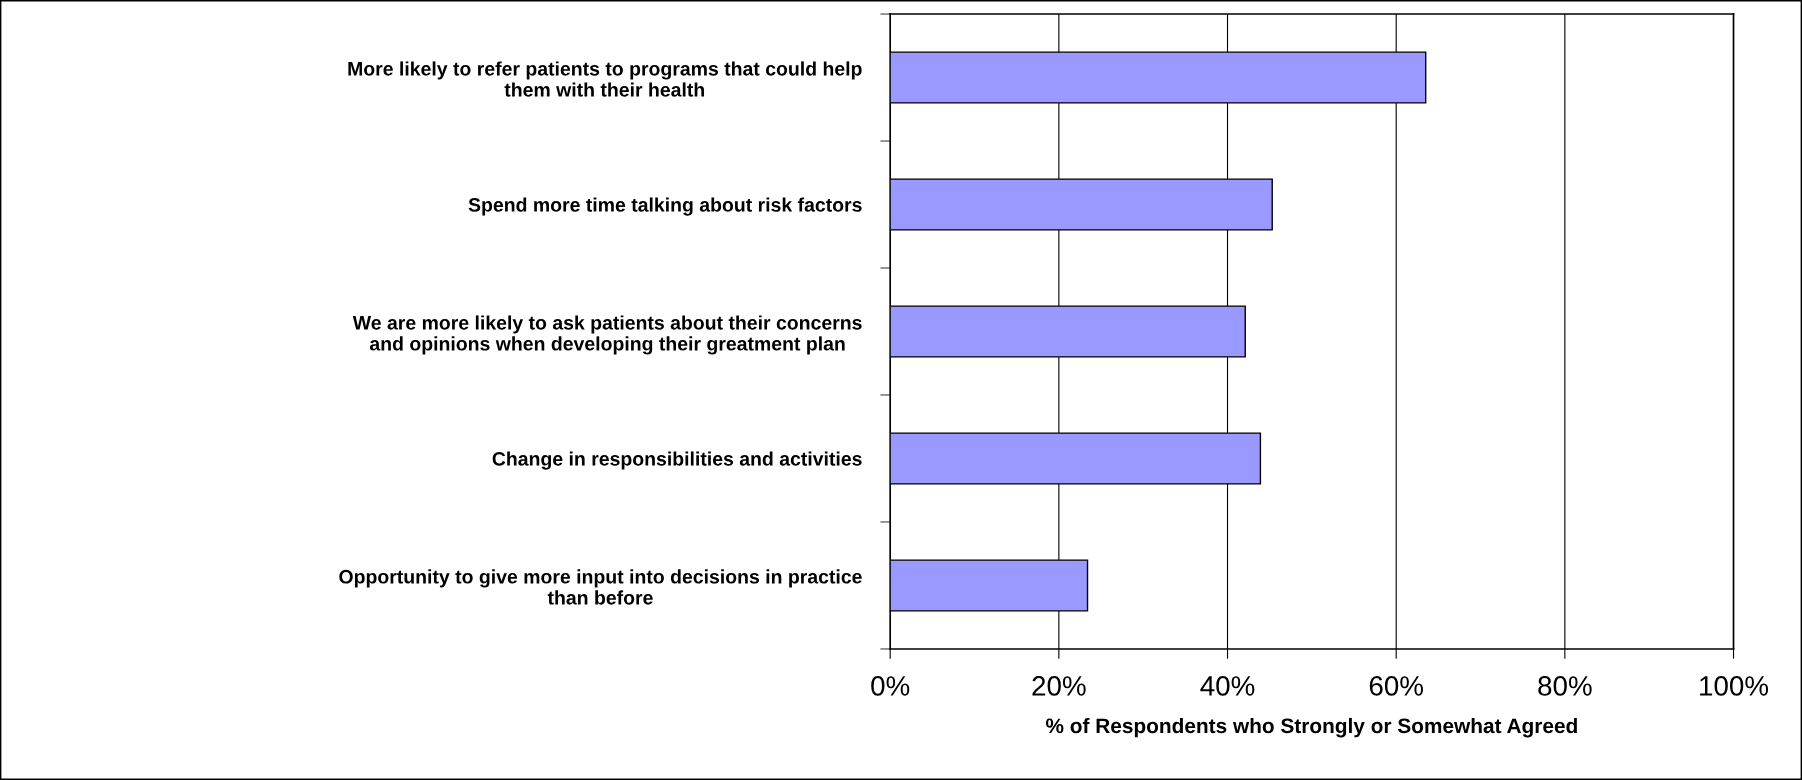 The height and width of the screenshot is (780, 1802). What do you see at coordinates (1565, 686) in the screenshot?
I see `x-tick-label: 80%` at bounding box center [1565, 686].